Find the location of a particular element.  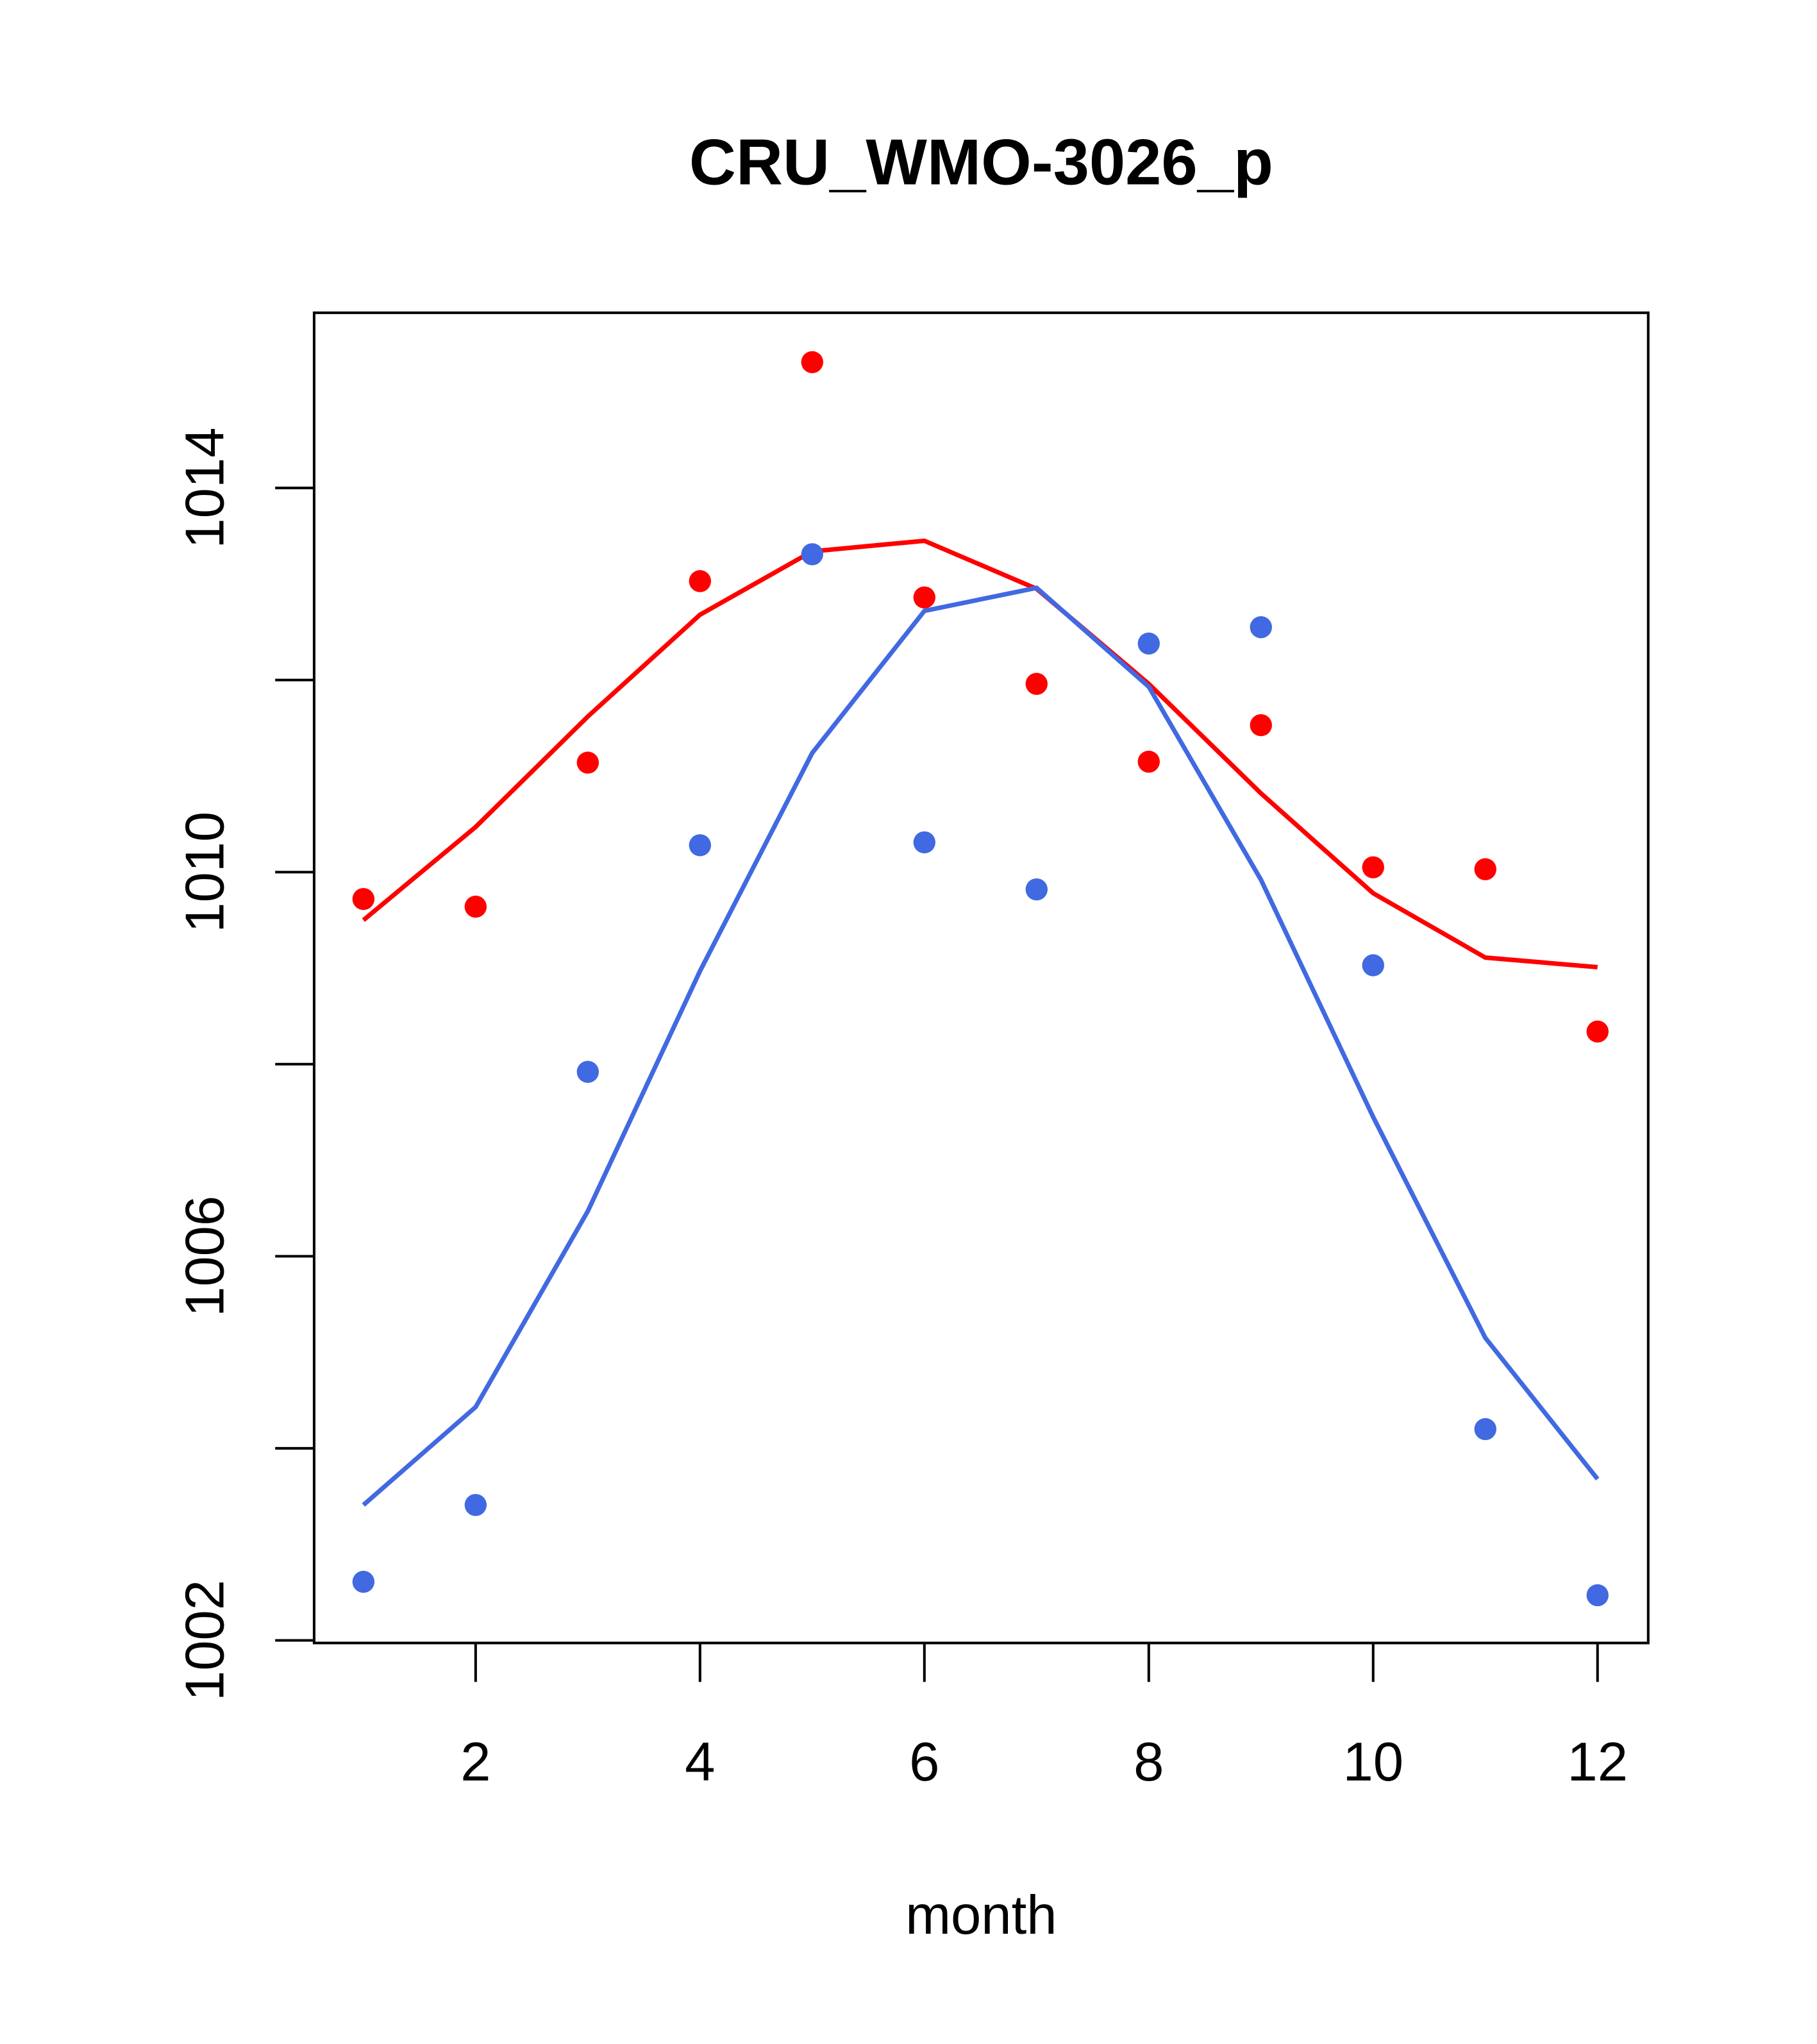

x-tick-label: 12 is located at coordinates (1597, 1763).